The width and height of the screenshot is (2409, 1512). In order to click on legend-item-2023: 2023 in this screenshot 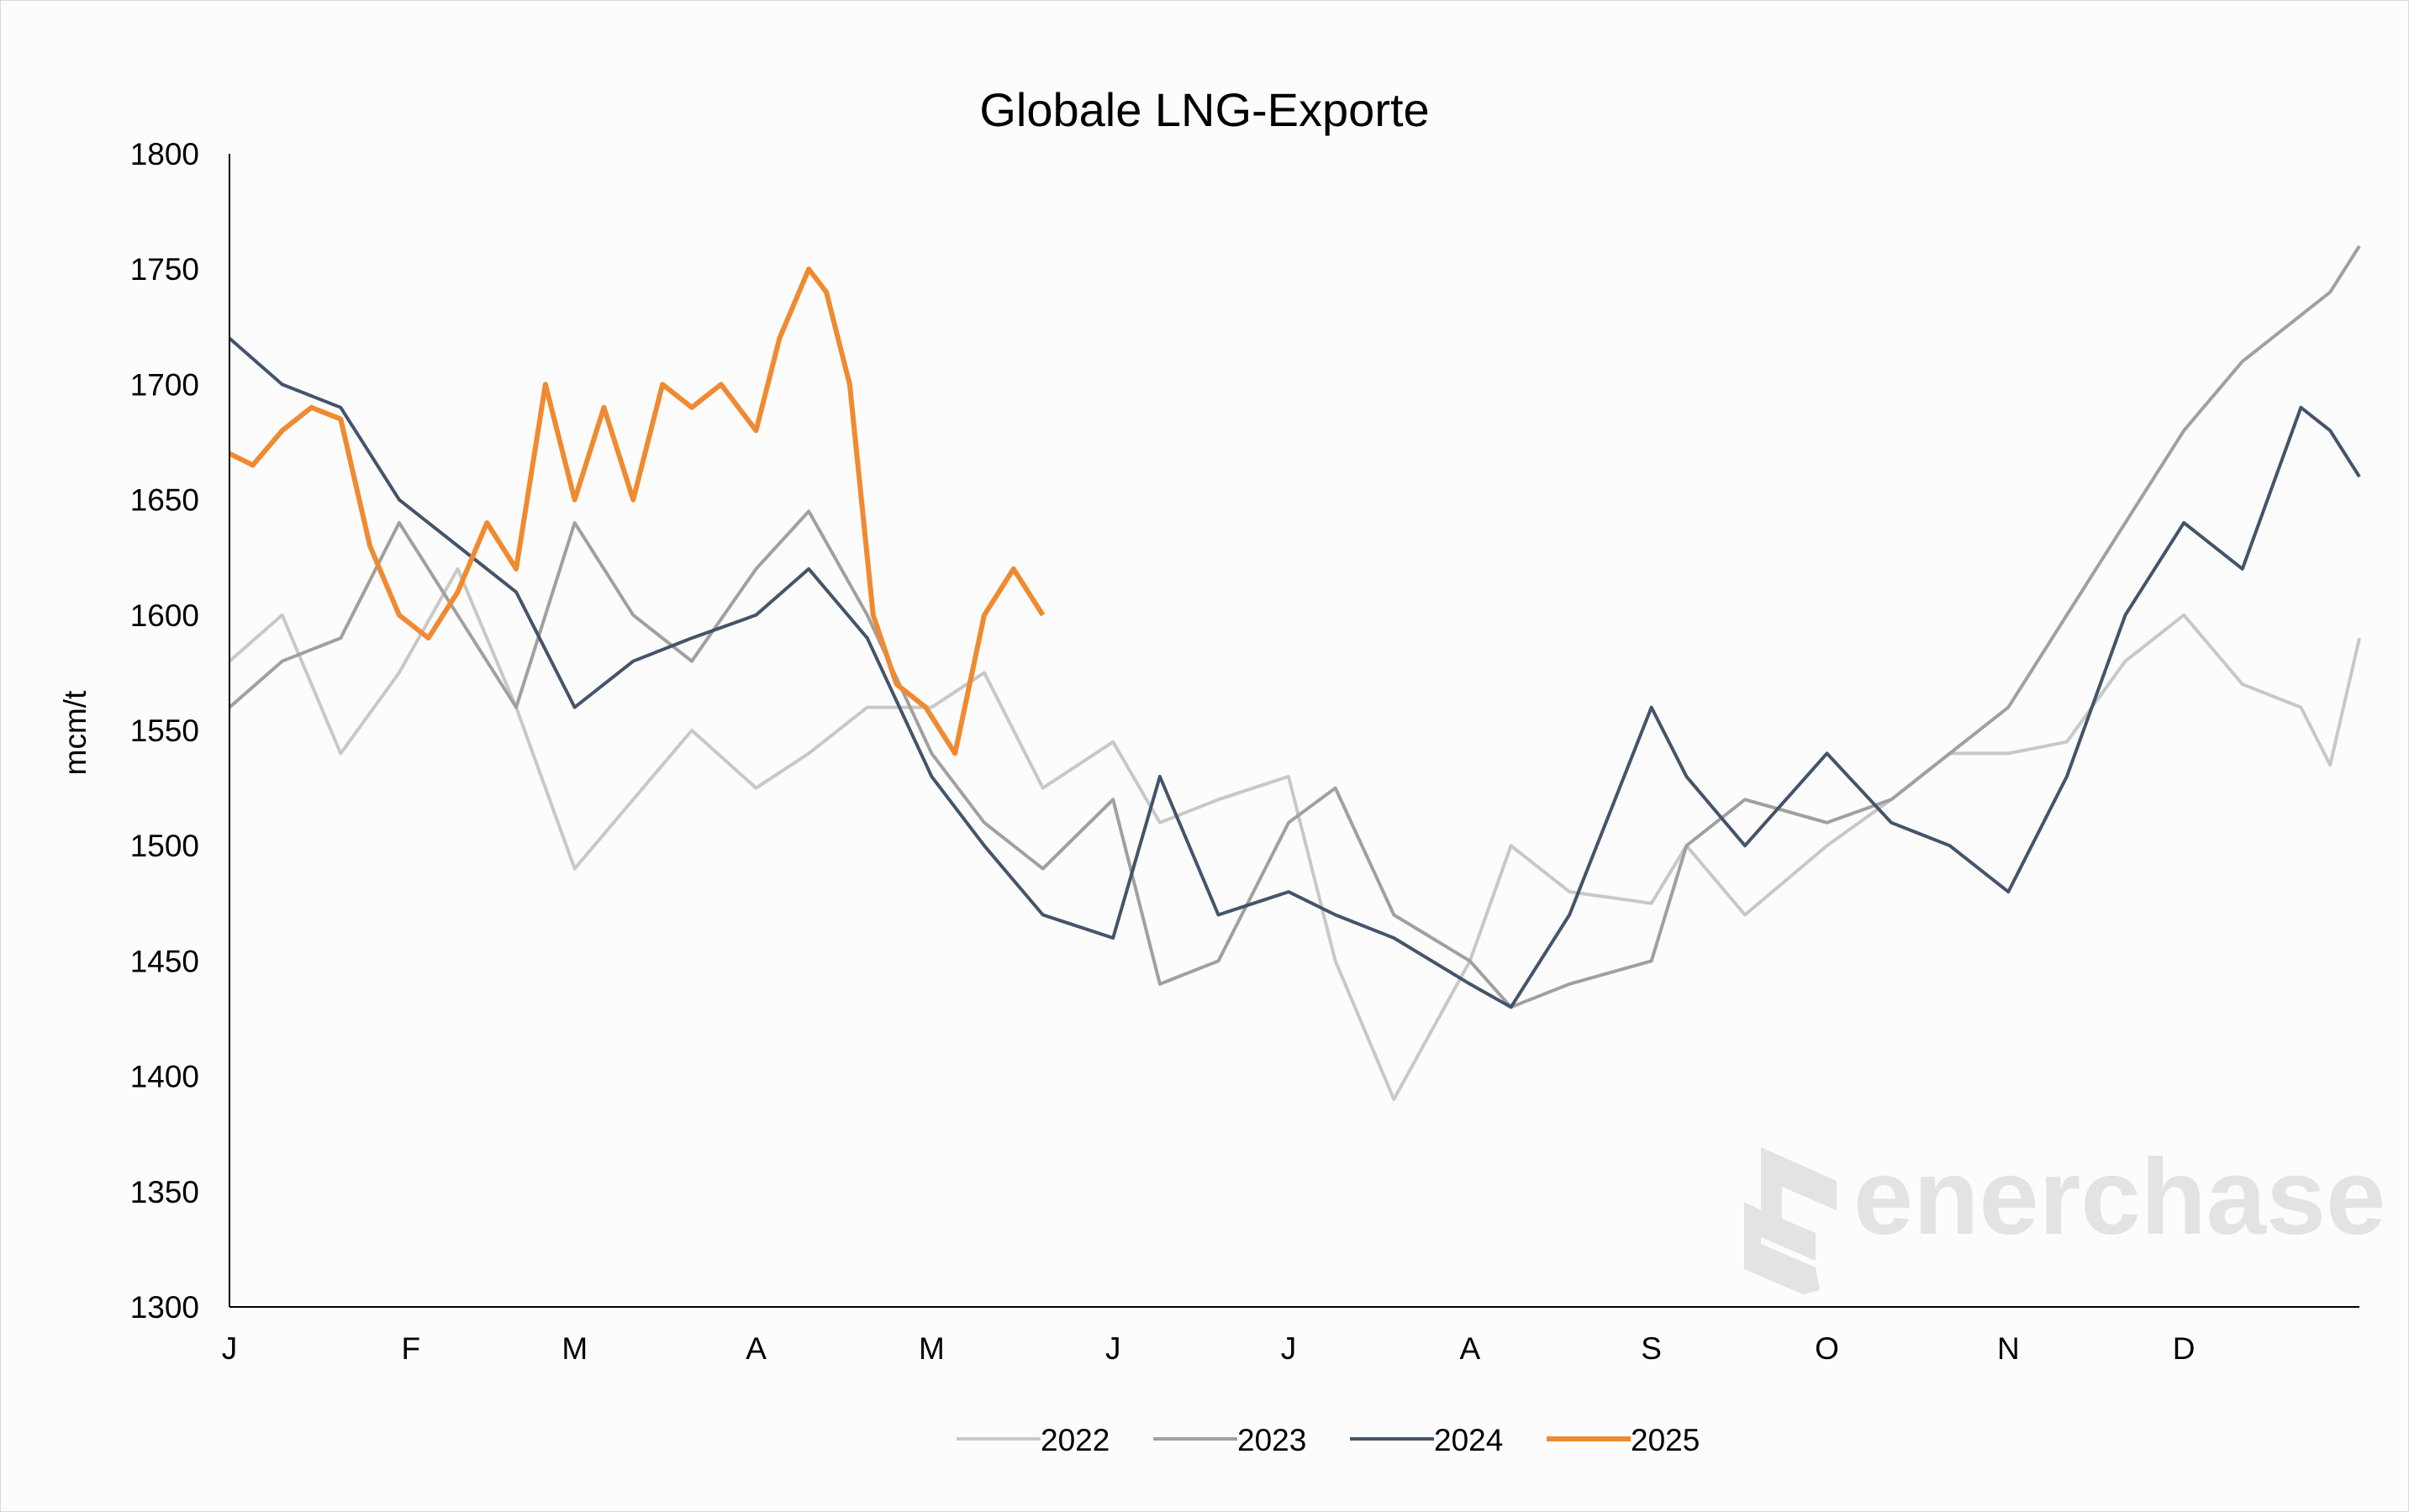, I will do `click(1229, 1440)`.